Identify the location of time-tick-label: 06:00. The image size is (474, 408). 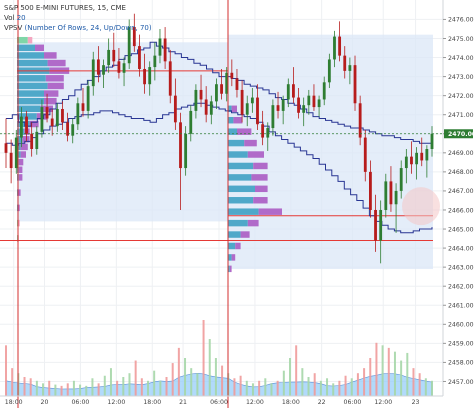
(353, 402).